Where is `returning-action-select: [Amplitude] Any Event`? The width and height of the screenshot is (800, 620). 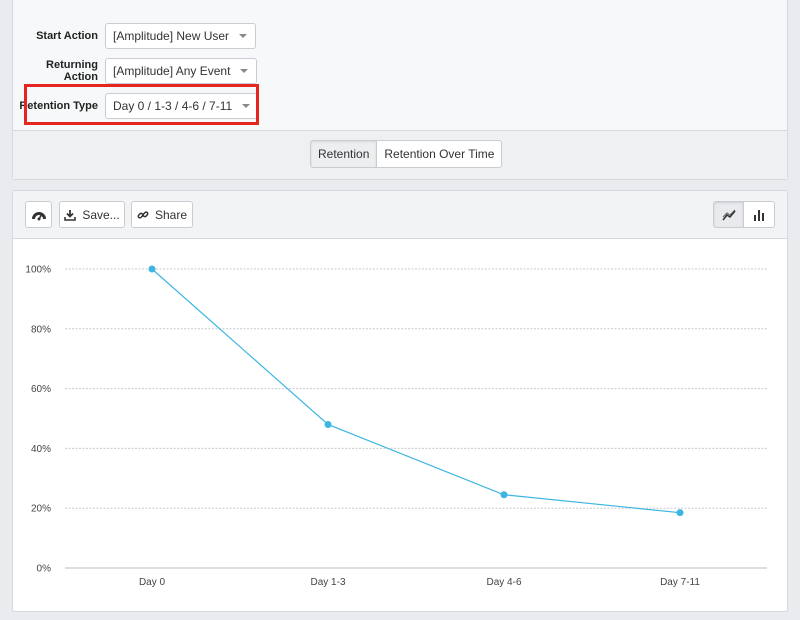 returning-action-select: [Amplitude] Any Event is located at coordinates (181, 71).